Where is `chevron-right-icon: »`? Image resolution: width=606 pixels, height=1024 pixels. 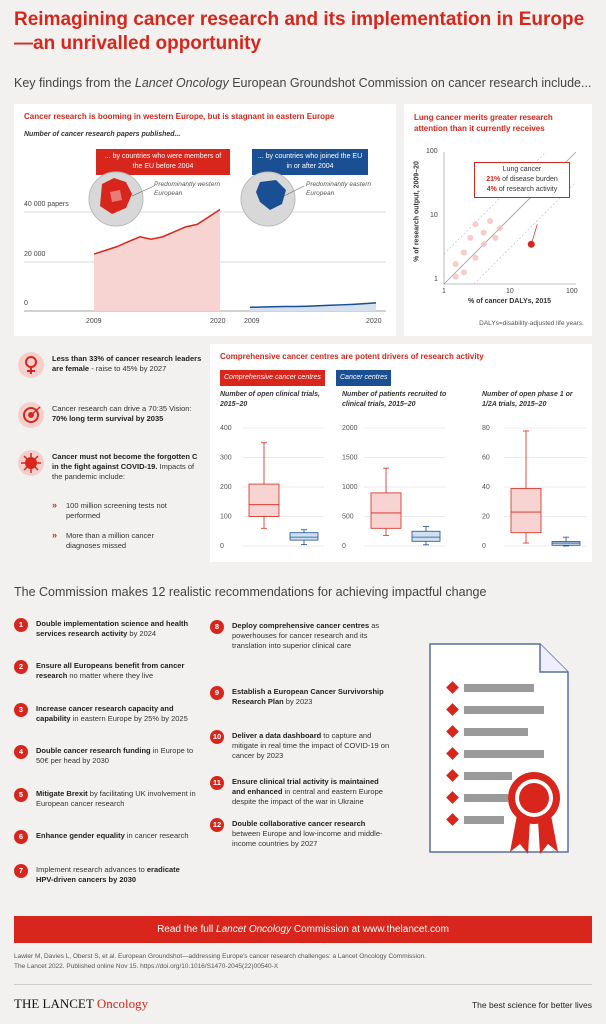 chevron-right-icon: » is located at coordinates (55, 505).